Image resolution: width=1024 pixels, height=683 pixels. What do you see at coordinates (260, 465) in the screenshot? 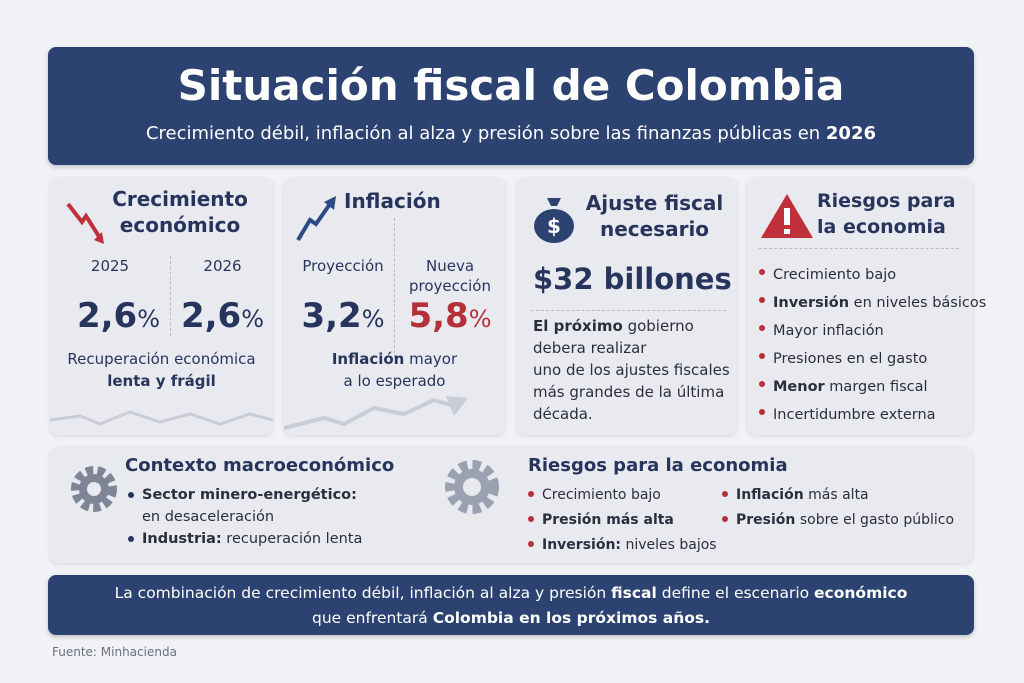
I see `section-title: Contexto macroeconómico` at bounding box center [260, 465].